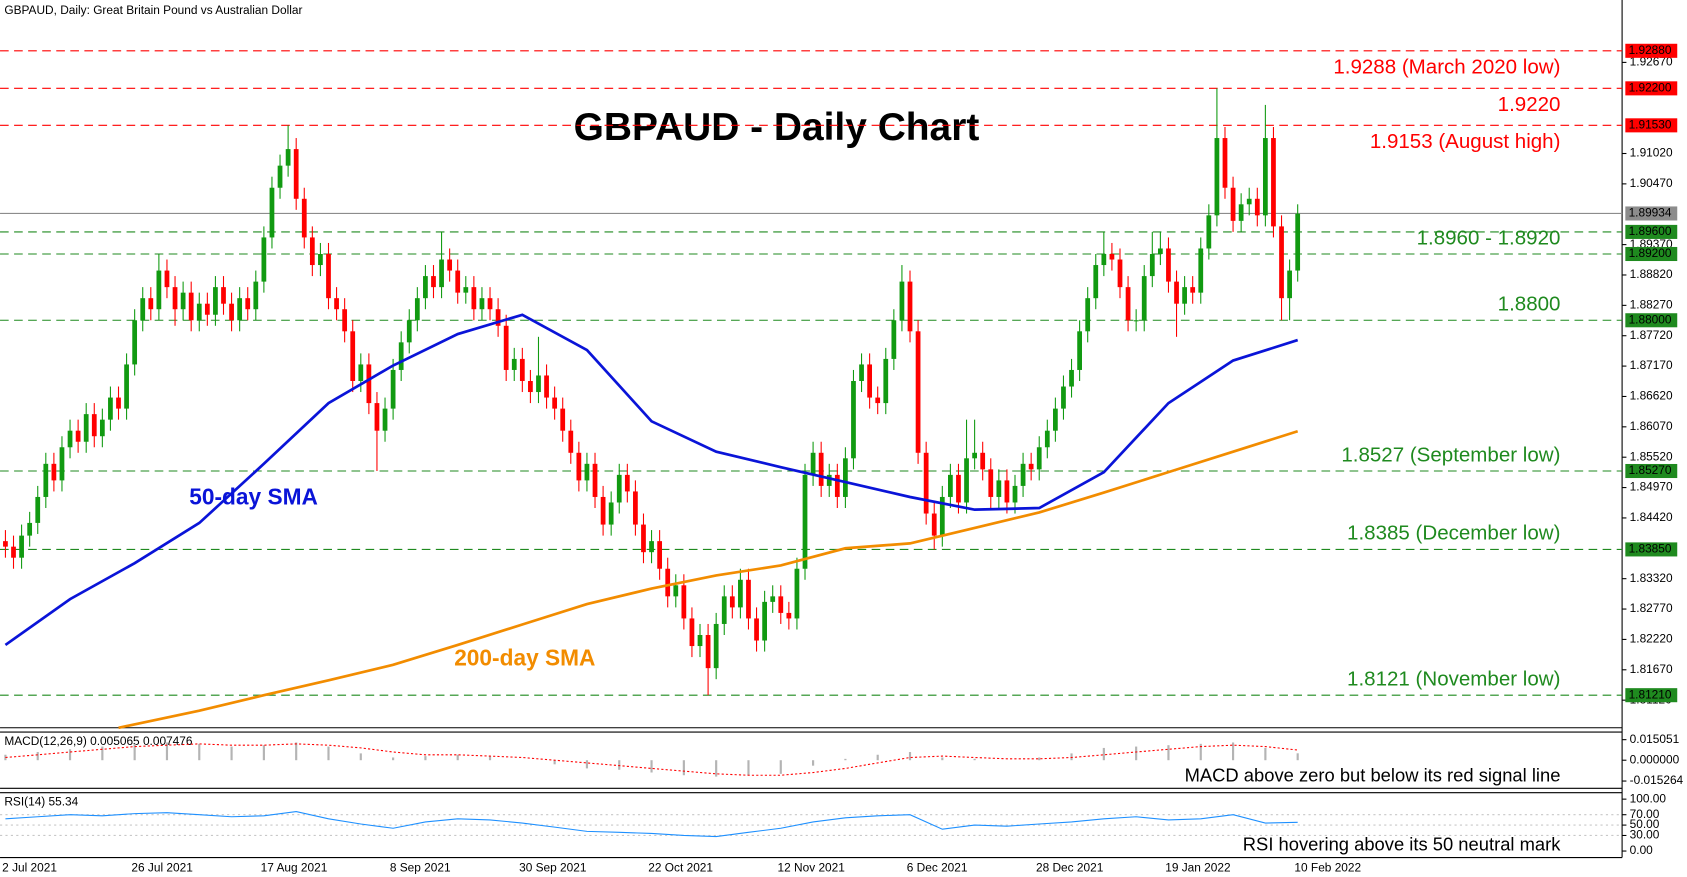  I want to click on sma-label: 200-day SMA, so click(524, 658).